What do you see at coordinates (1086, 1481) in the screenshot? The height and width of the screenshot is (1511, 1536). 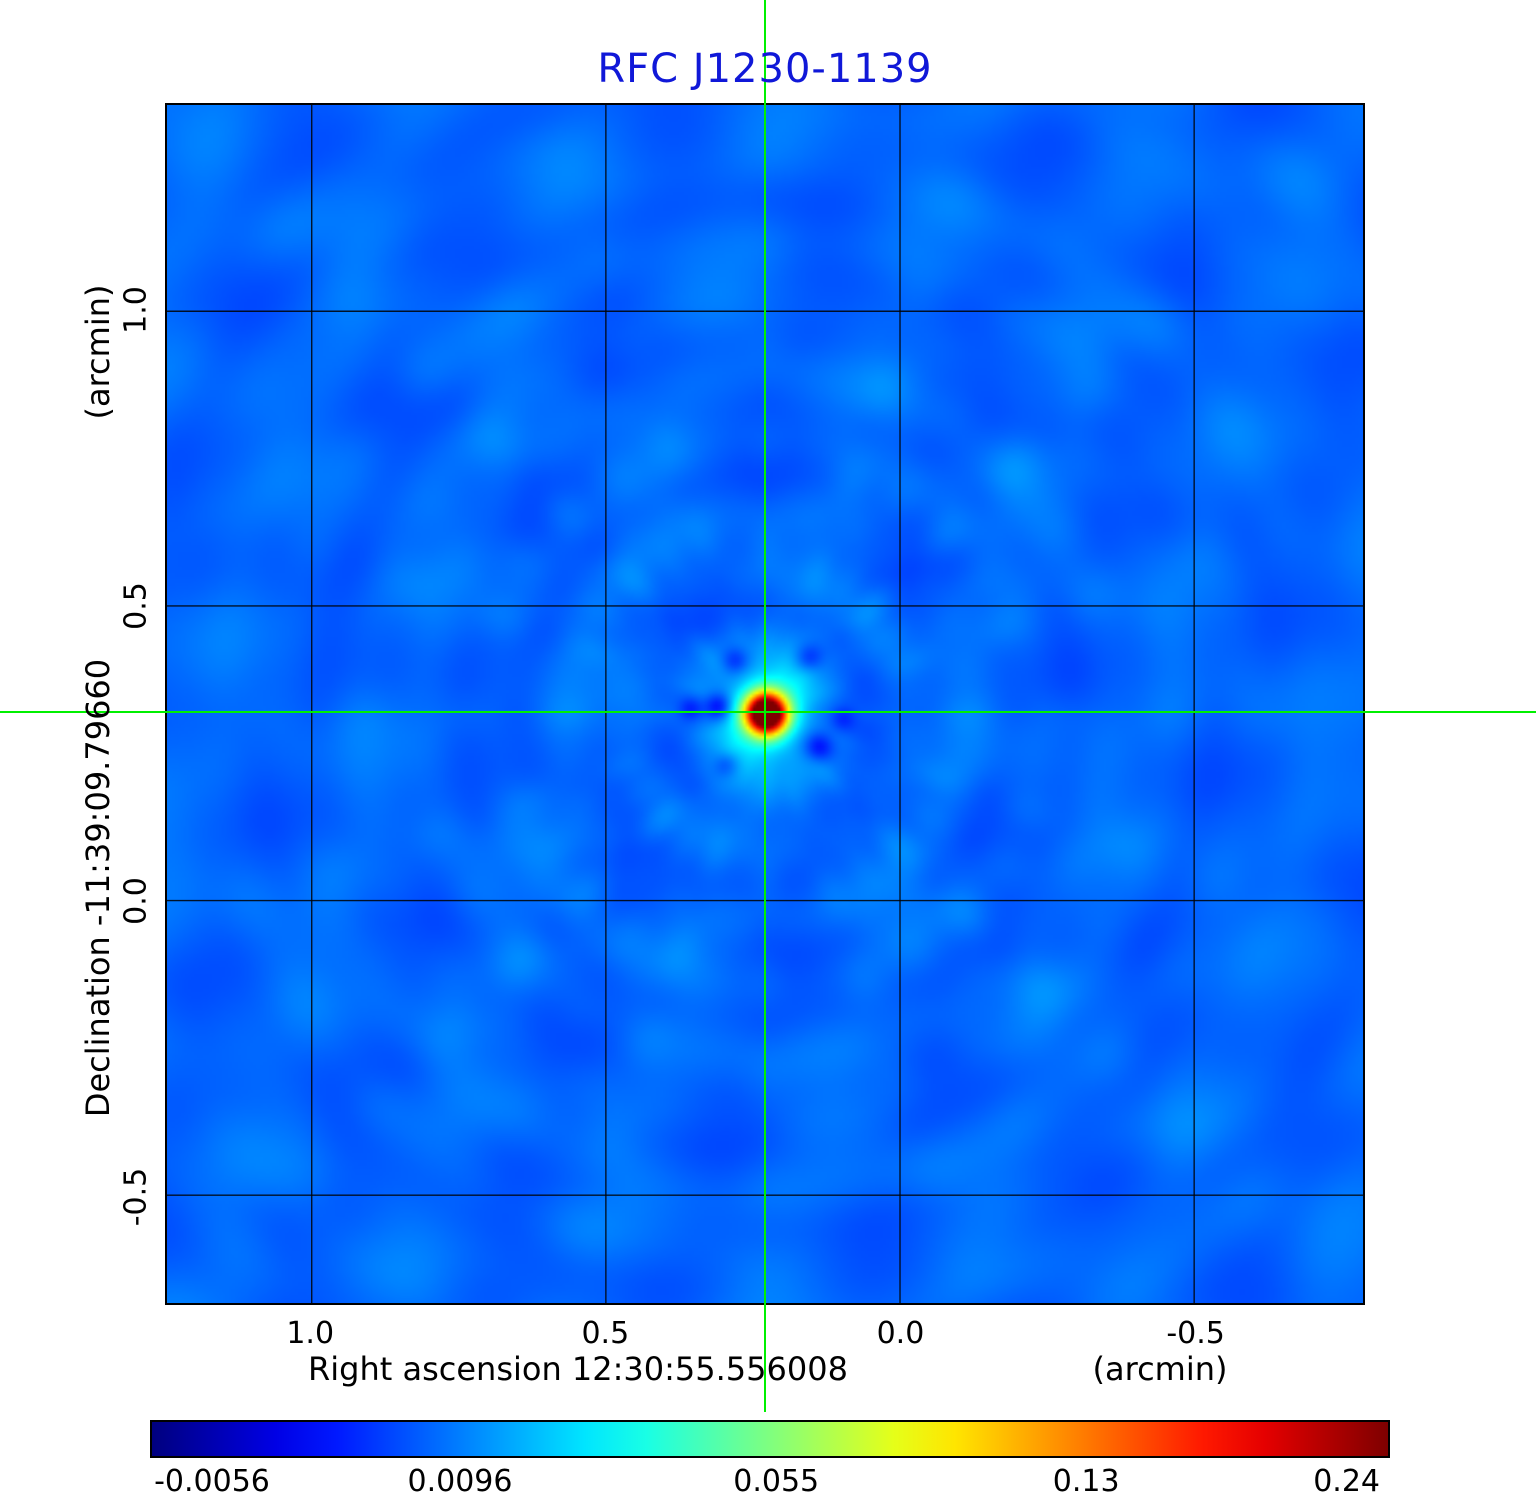 I see `colorbar-tick-label: 0.13` at bounding box center [1086, 1481].